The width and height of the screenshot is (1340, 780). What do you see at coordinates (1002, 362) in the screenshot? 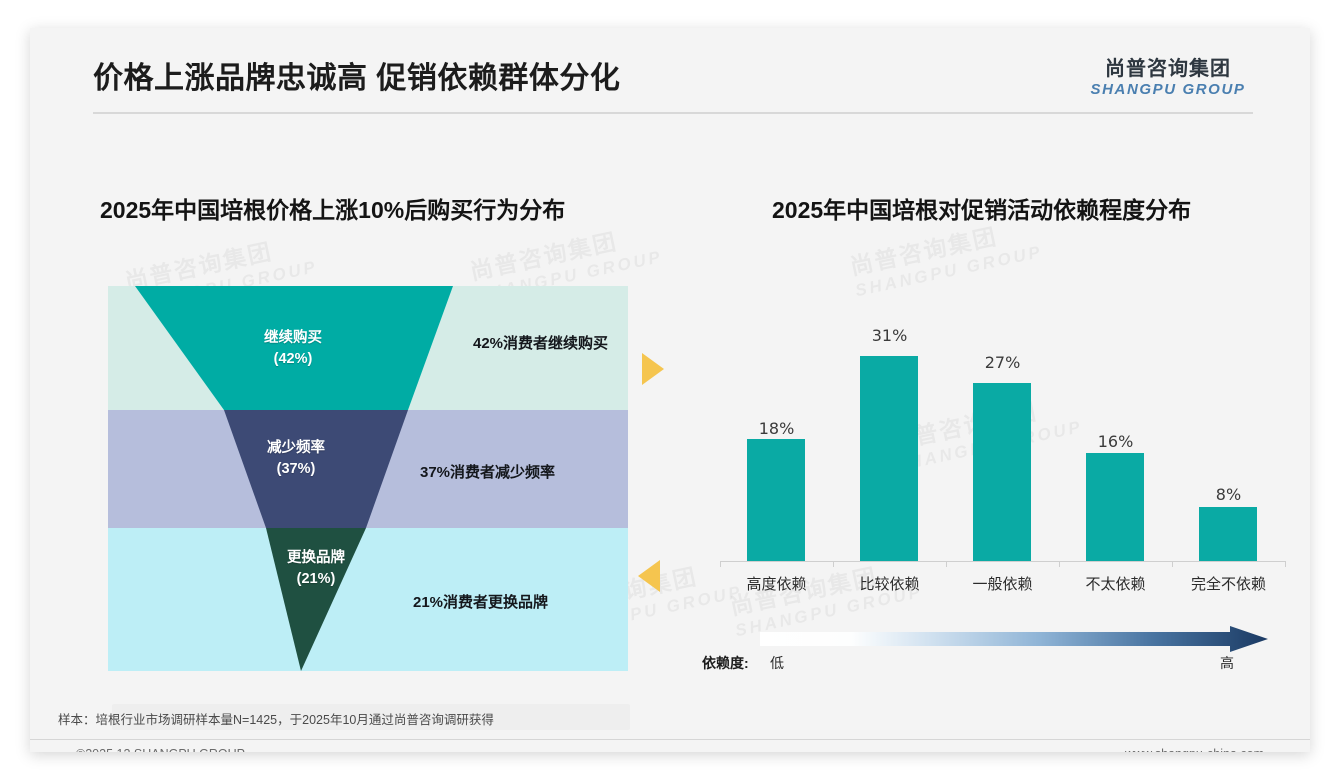
I see `bar-value-label: 27%` at bounding box center [1002, 362].